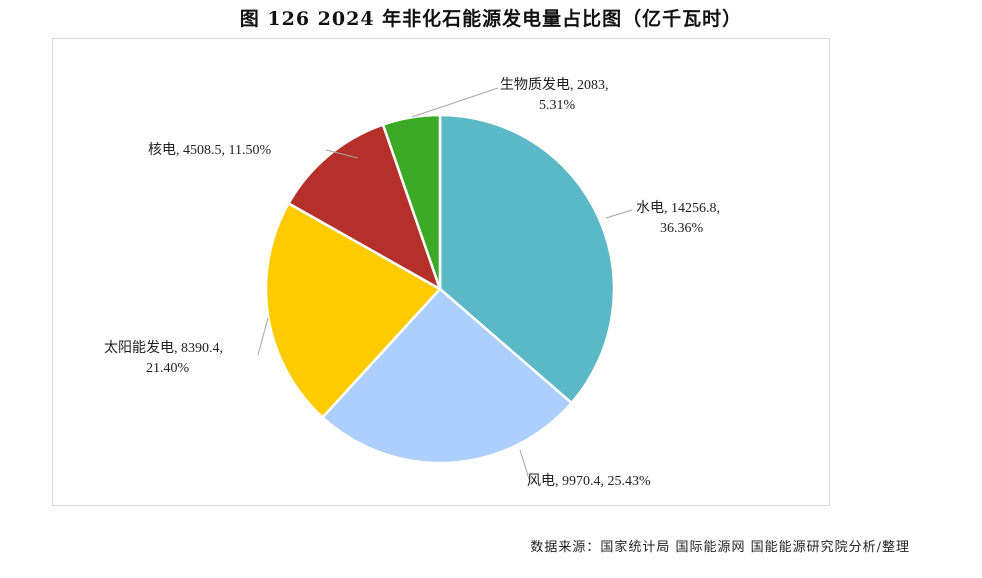  What do you see at coordinates (554, 96) in the screenshot?
I see `label-biomass: 生物质发电, 2083, 5.31%` at bounding box center [554, 96].